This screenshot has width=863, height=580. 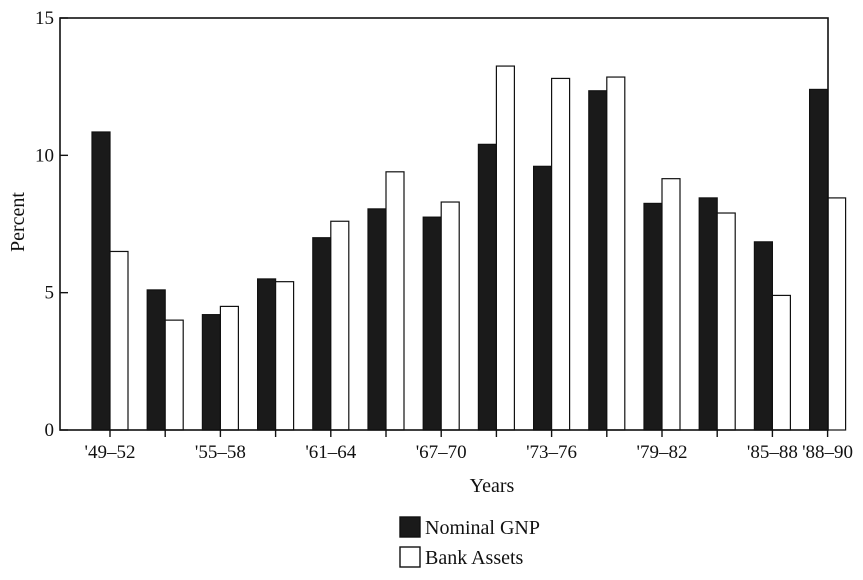 I want to click on y-axis-title: Percent, so click(x=18, y=222).